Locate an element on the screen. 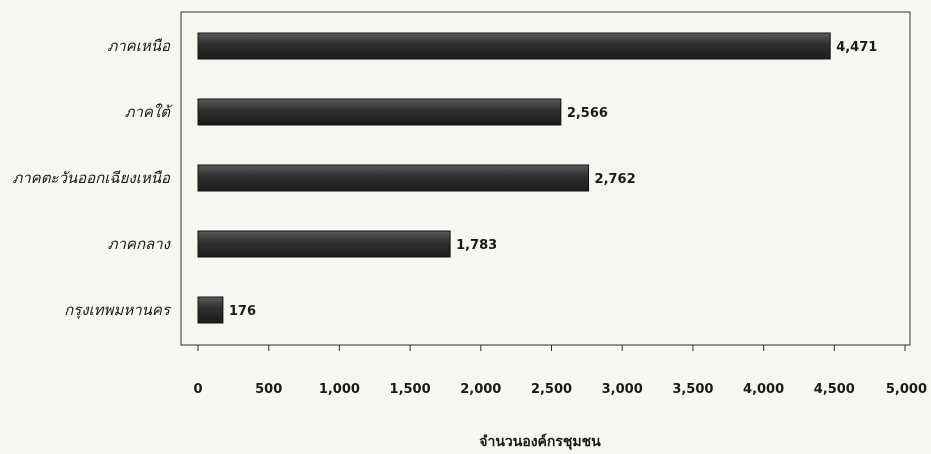  category-label: ภาคกลาง is located at coordinates (140, 244).